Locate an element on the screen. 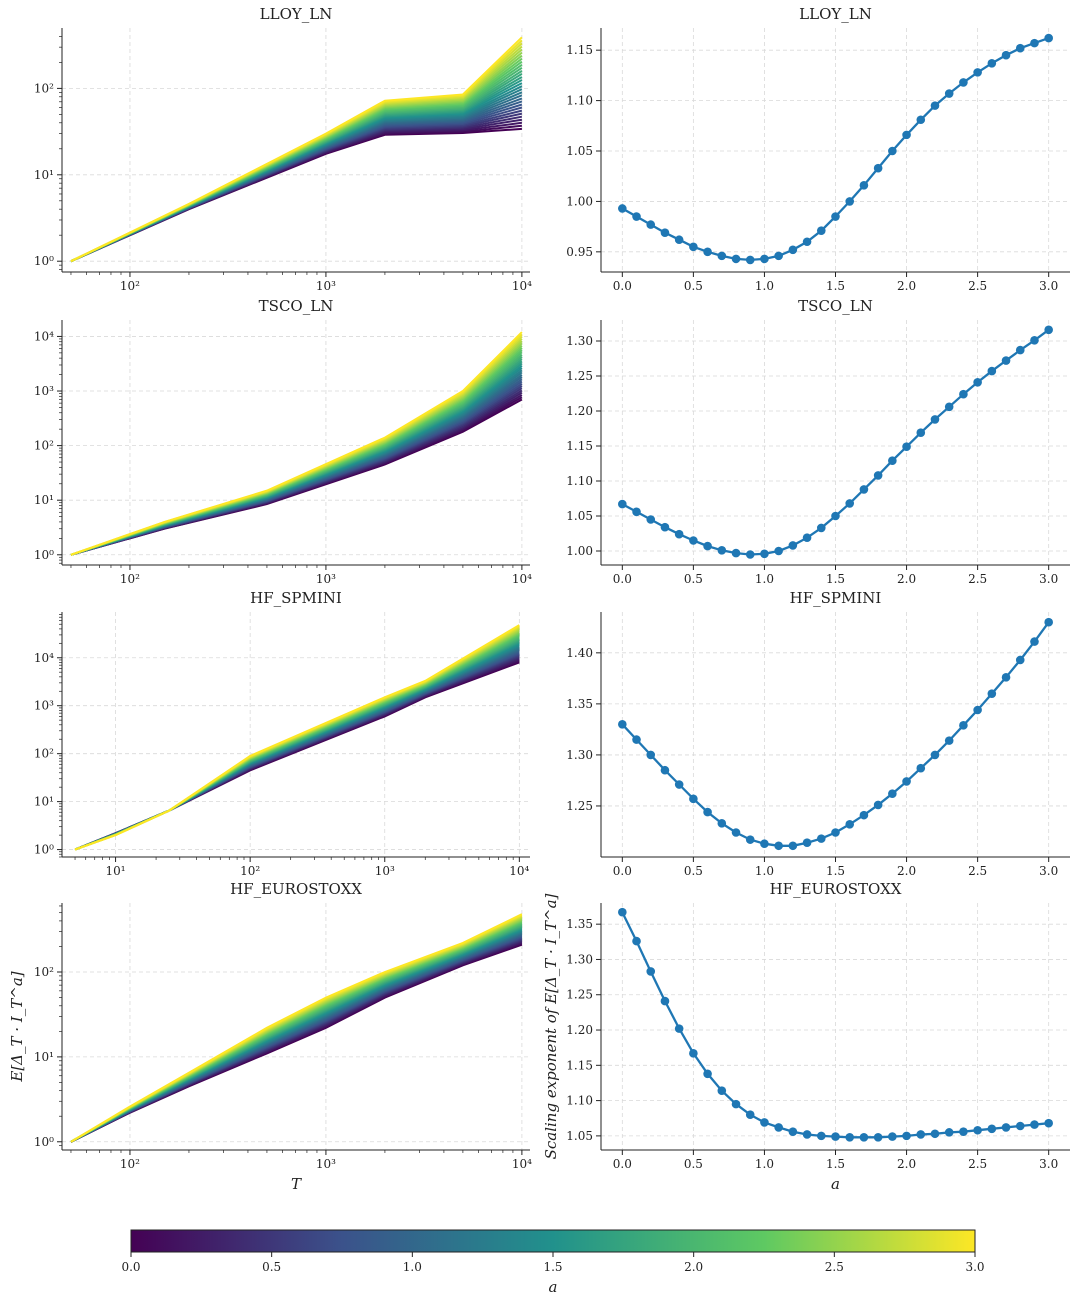 The height and width of the screenshot is (1304, 1079). x-tick-label: 2.0 is located at coordinates (906, 1164).